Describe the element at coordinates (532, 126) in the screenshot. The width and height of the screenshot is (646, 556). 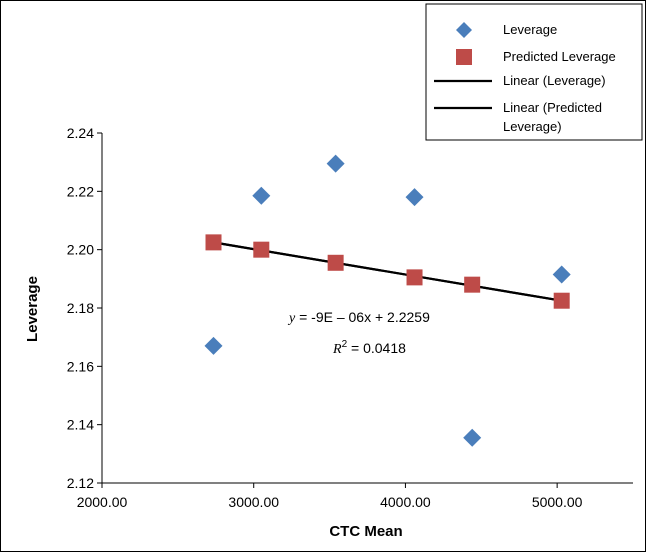
I see `legend-label: Leverage)` at that location.